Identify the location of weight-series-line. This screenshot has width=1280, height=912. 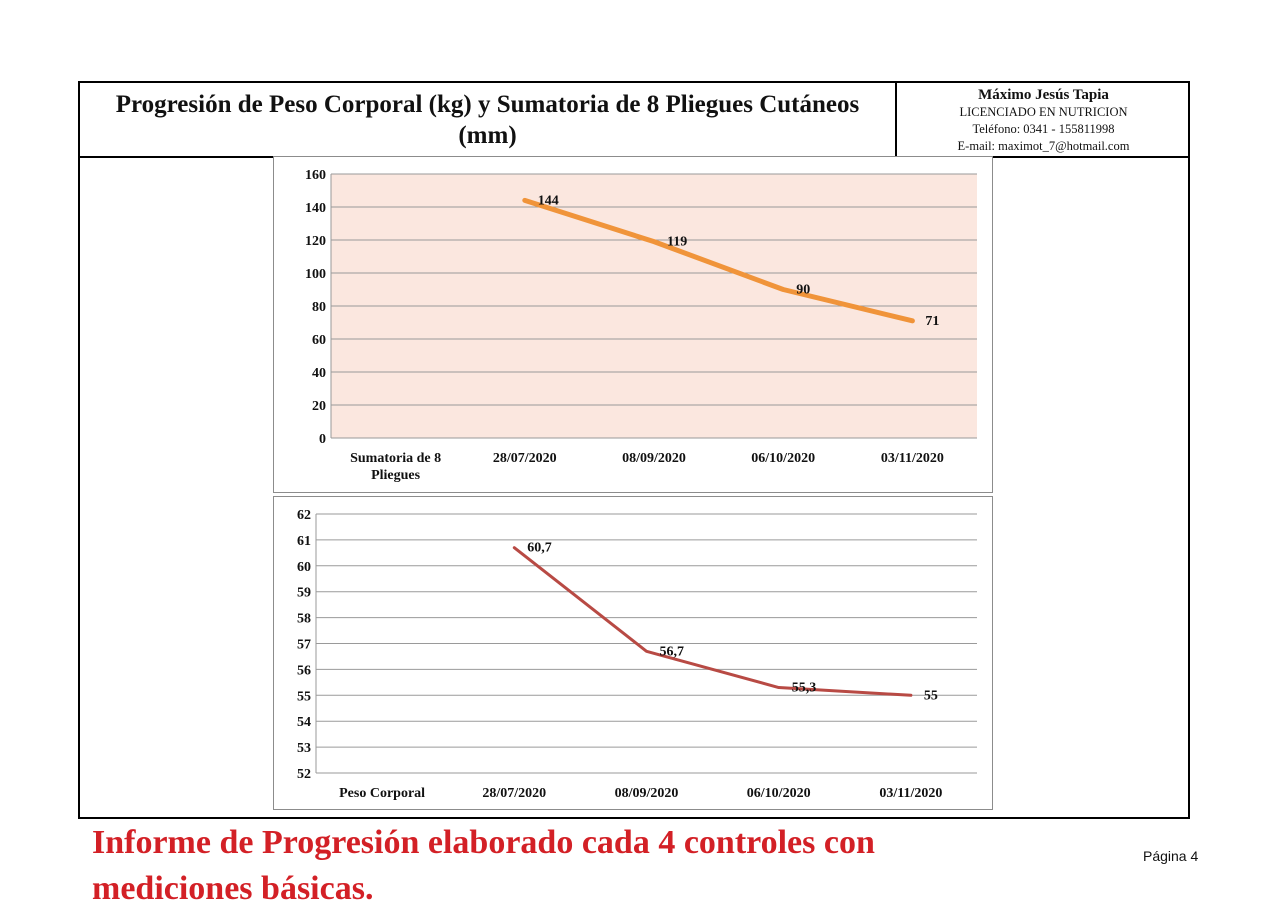
(712, 621).